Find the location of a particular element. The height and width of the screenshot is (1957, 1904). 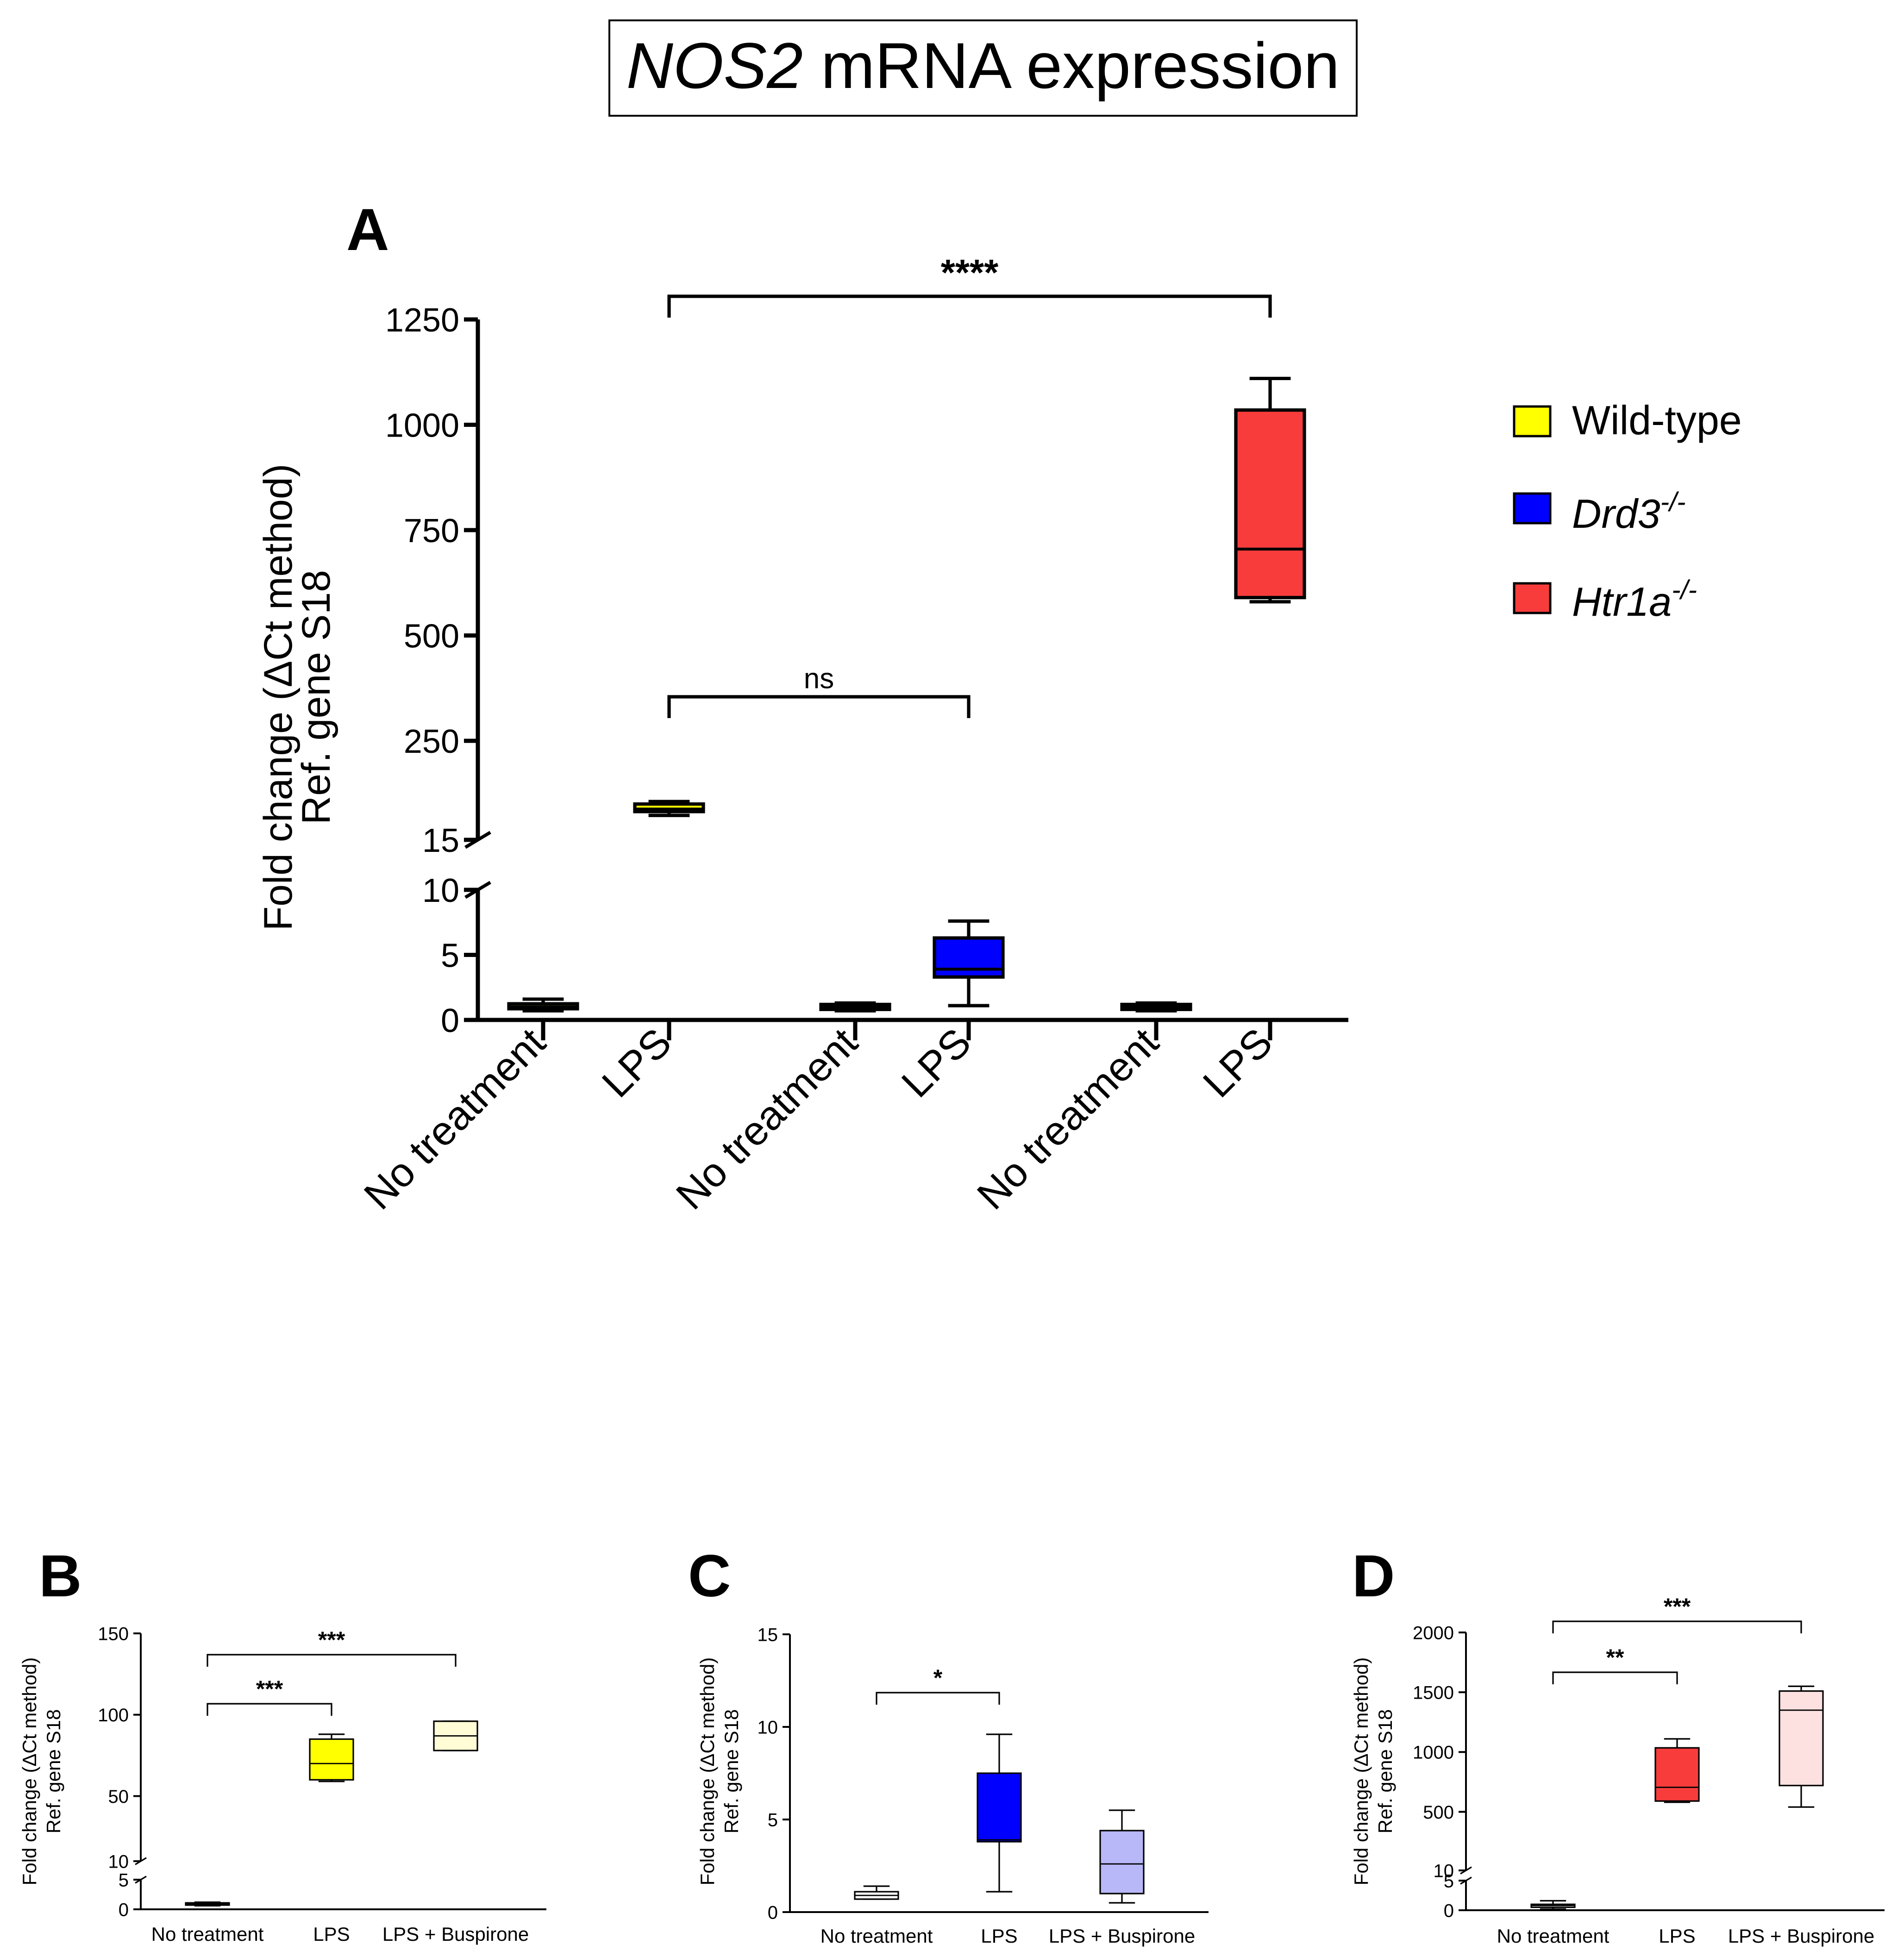

x-tick-label-c-lps-1: LPS is located at coordinates (999, 1936).